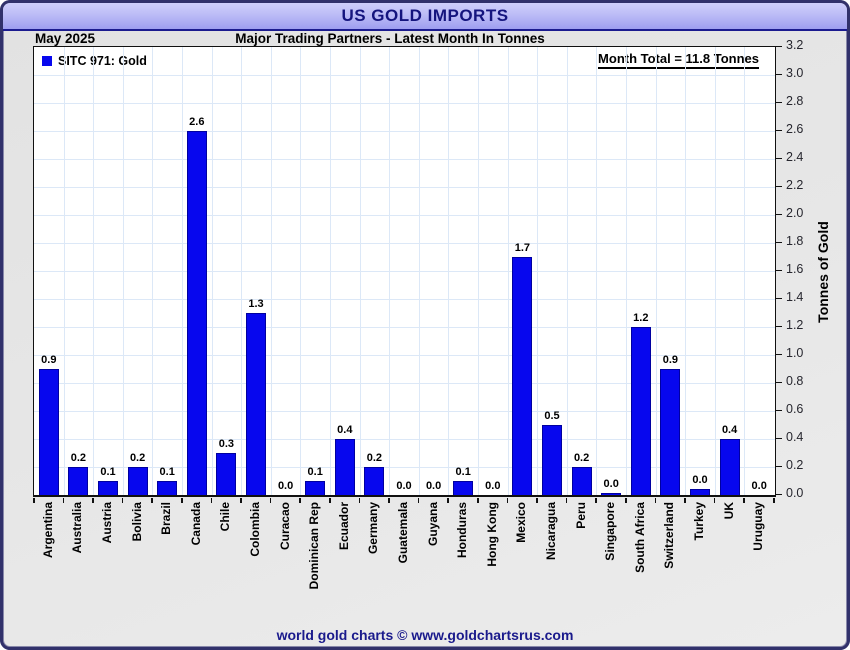 This screenshot has width=850, height=650. I want to click on y-tick-label: 1.2, so click(795, 325).